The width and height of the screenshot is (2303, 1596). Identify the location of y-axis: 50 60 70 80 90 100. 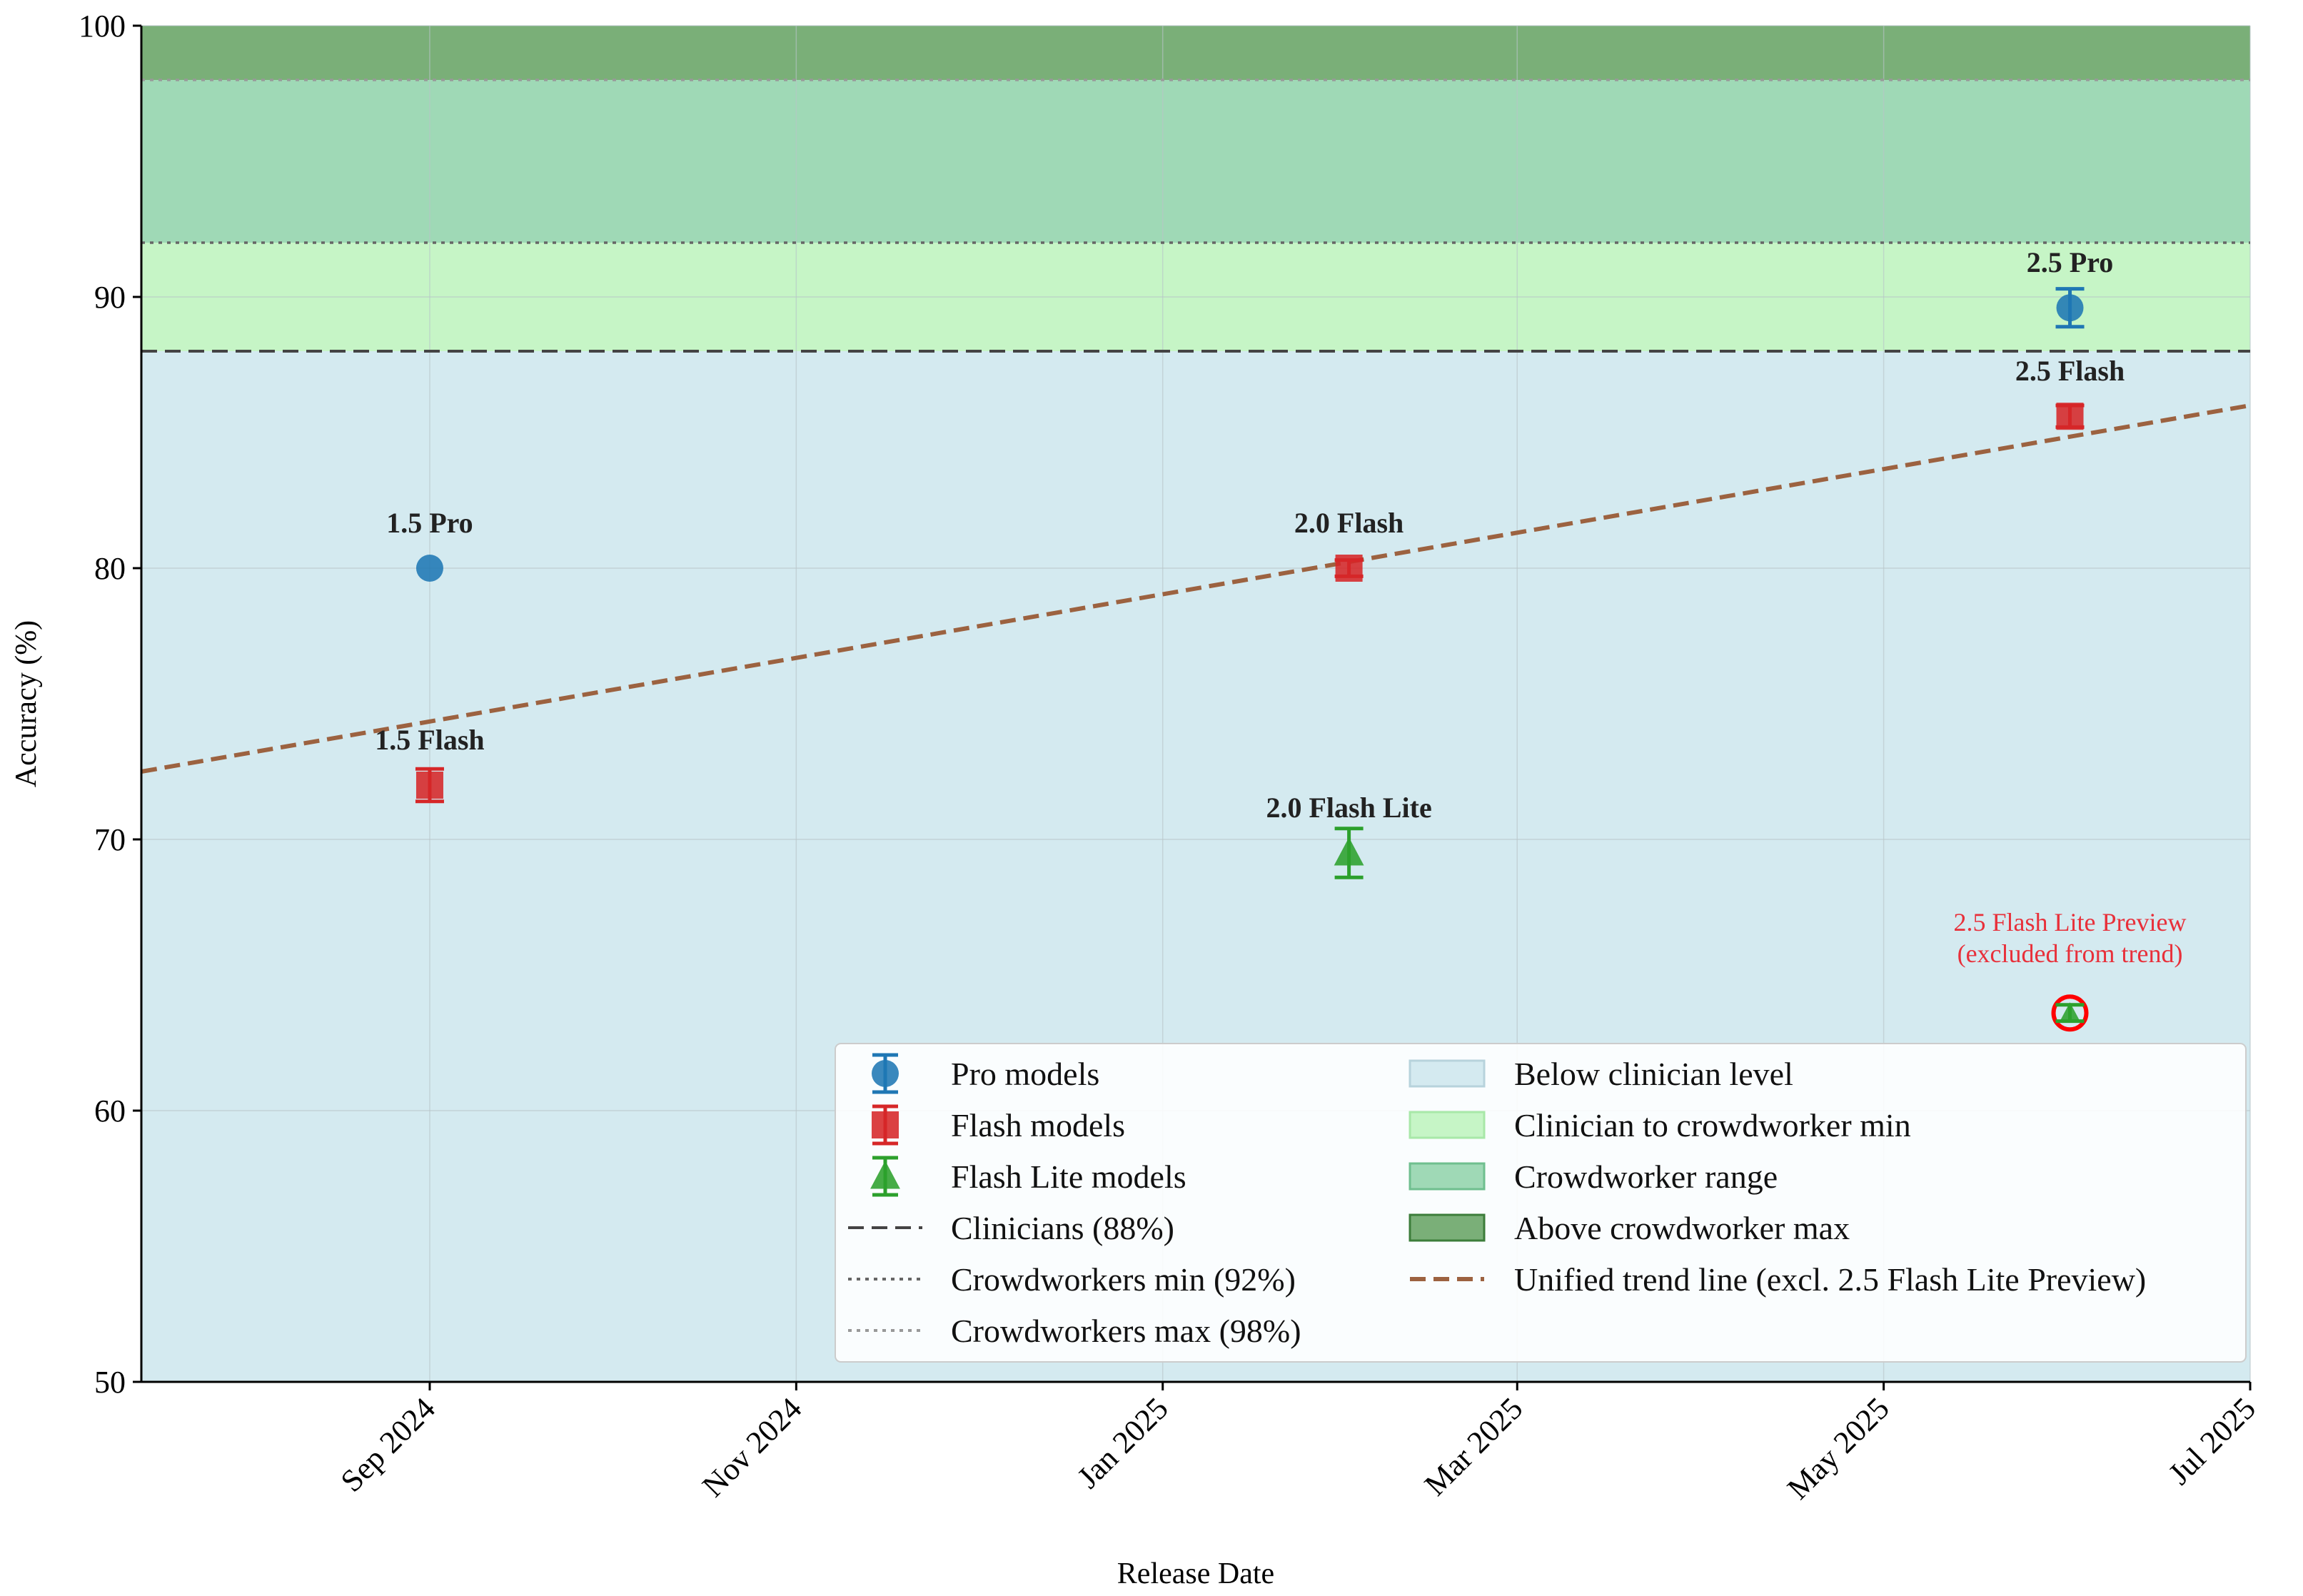
(111, 704).